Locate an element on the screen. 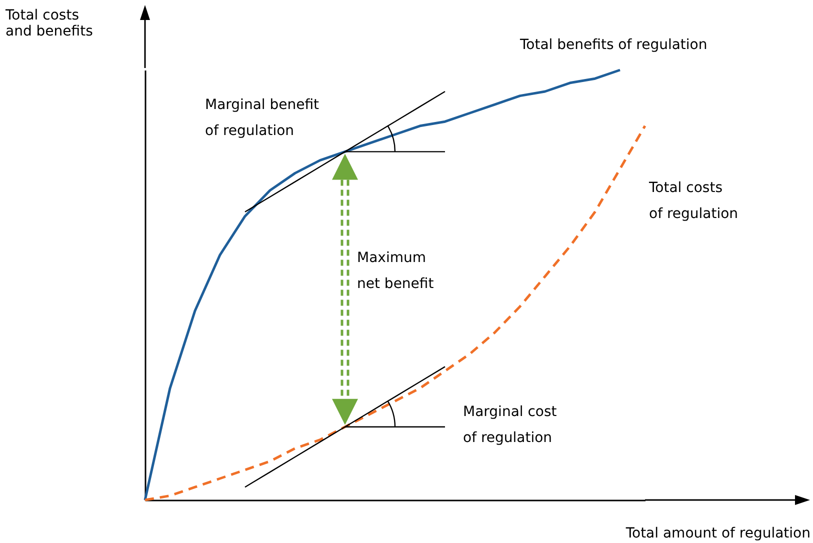  y-axis-title: Total costs and benefits is located at coordinates (48, 24).